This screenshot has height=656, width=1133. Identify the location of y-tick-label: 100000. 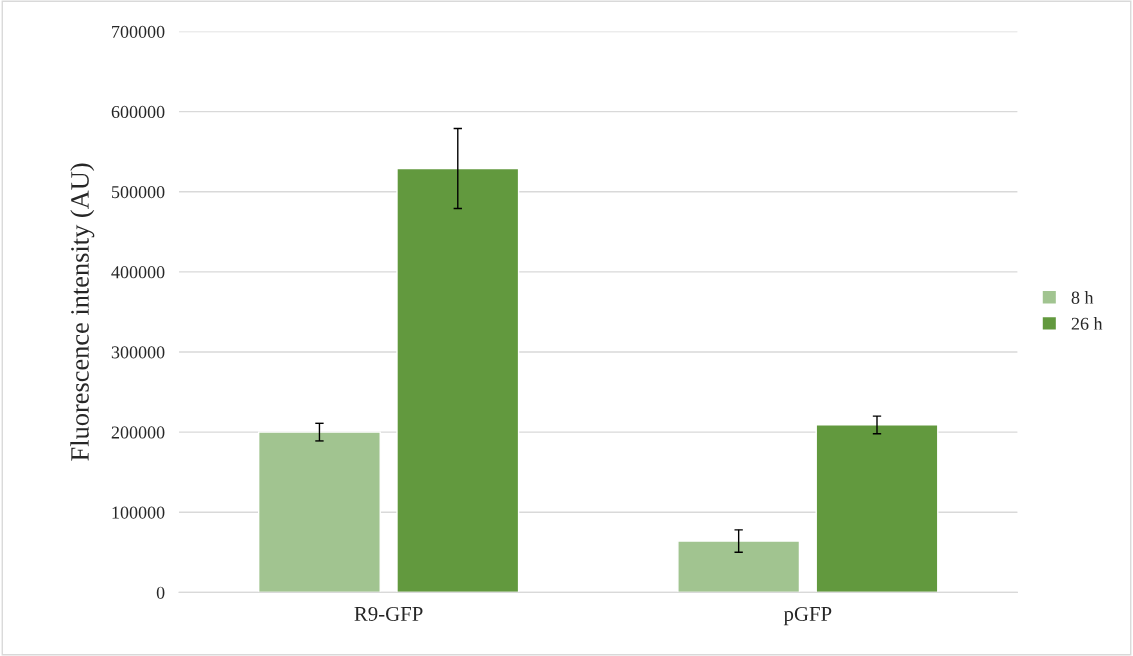
(138, 512).